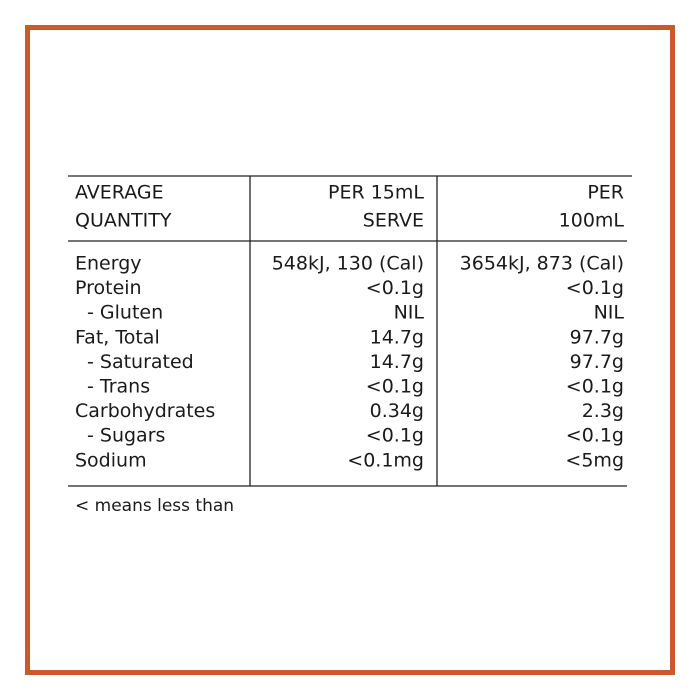  I want to click on row-label: Fat, Total, so click(117, 337).